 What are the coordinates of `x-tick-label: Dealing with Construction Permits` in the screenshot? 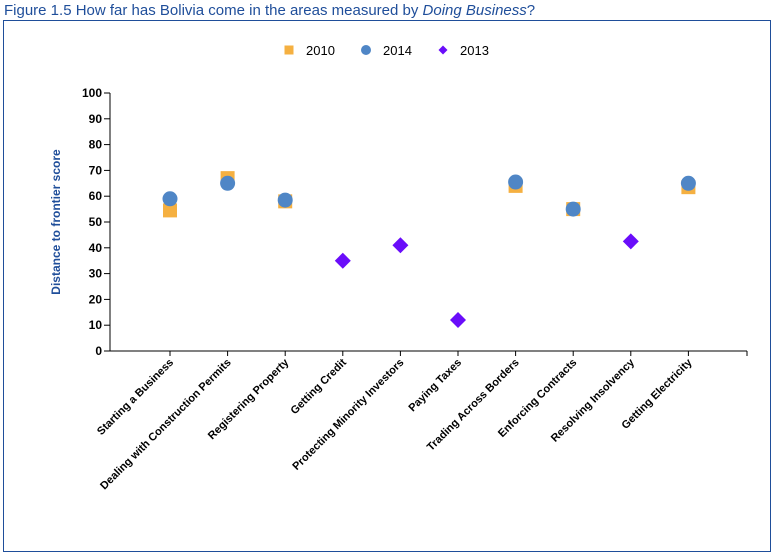 It's located at (166, 425).